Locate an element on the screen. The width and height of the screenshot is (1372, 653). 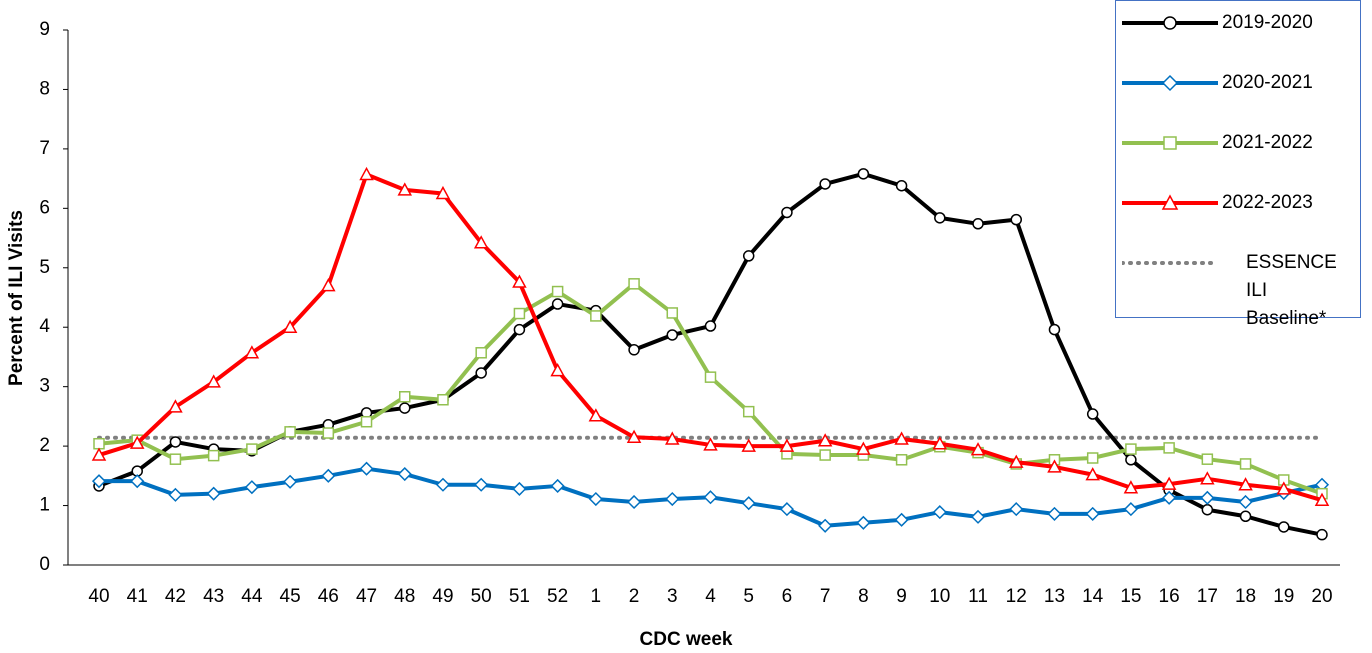
x-tick-label: 19 is located at coordinates (1283, 596).